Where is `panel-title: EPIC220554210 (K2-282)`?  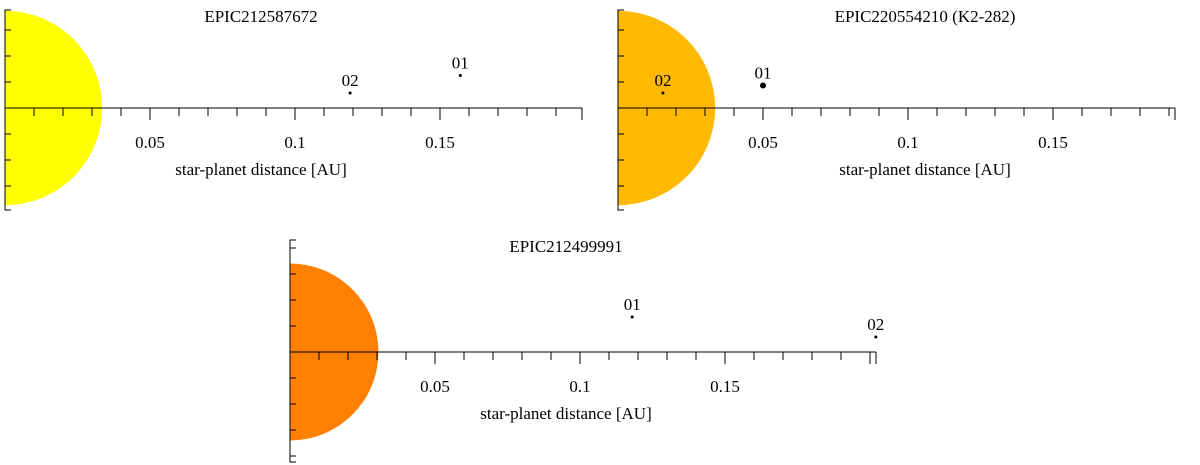
panel-title: EPIC220554210 (K2-282) is located at coordinates (925, 16).